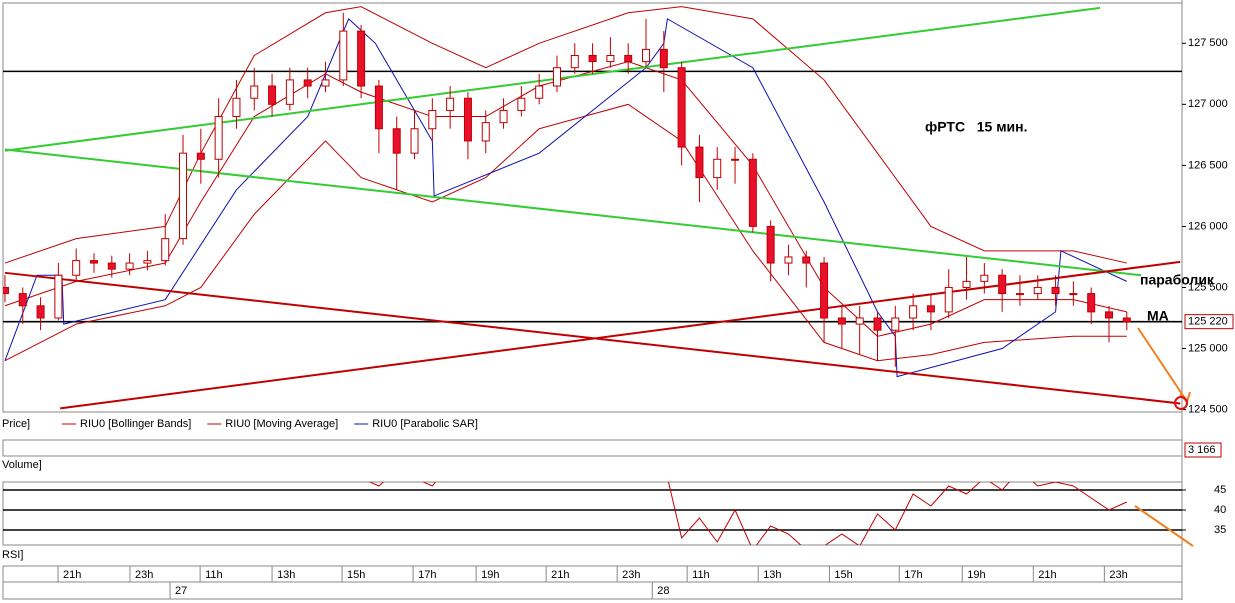 This screenshot has width=1235, height=603. Describe the element at coordinates (425, 424) in the screenshot. I see `legend-label: RIU0 [Parabolic SAR]` at that location.